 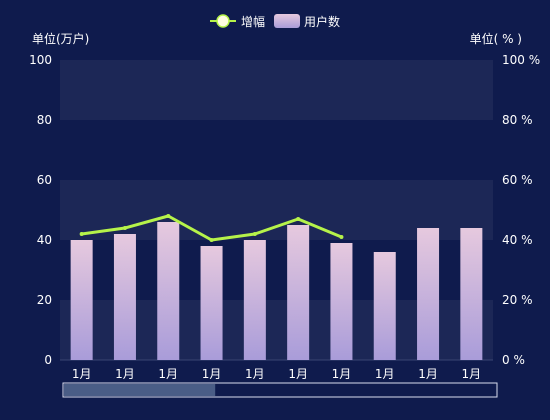 I want to click on left-tick-label: 0, so click(x=48, y=360).